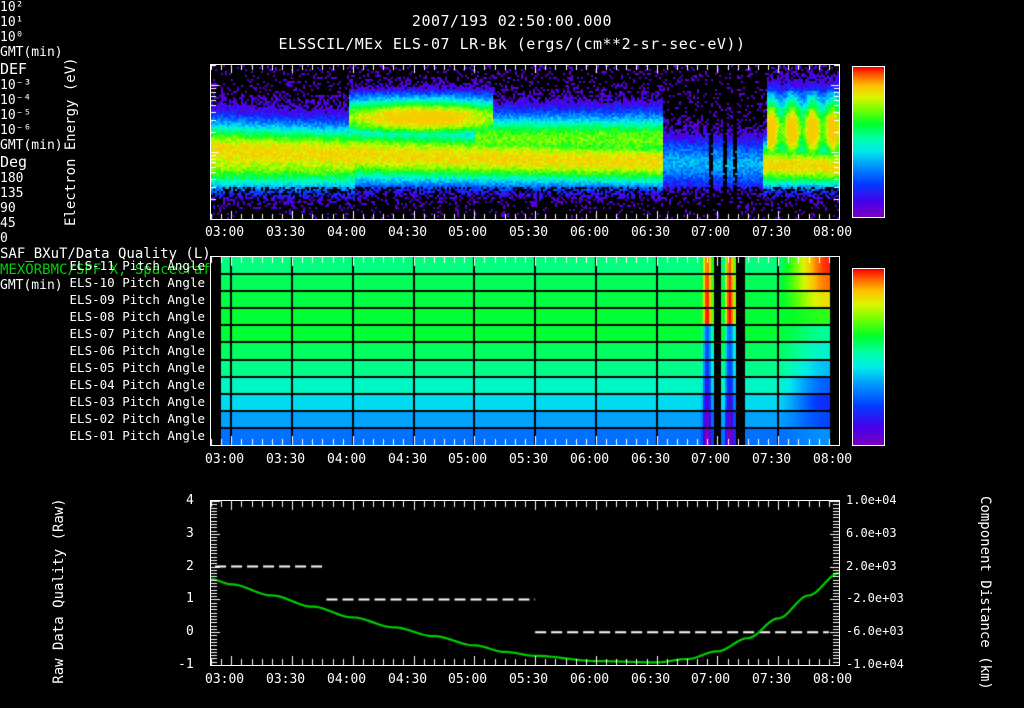 The width and height of the screenshot is (1024, 708). What do you see at coordinates (985, 593) in the screenshot?
I see `bottom-panel-ylabel-right: Component Distance (km)` at bounding box center [985, 593].